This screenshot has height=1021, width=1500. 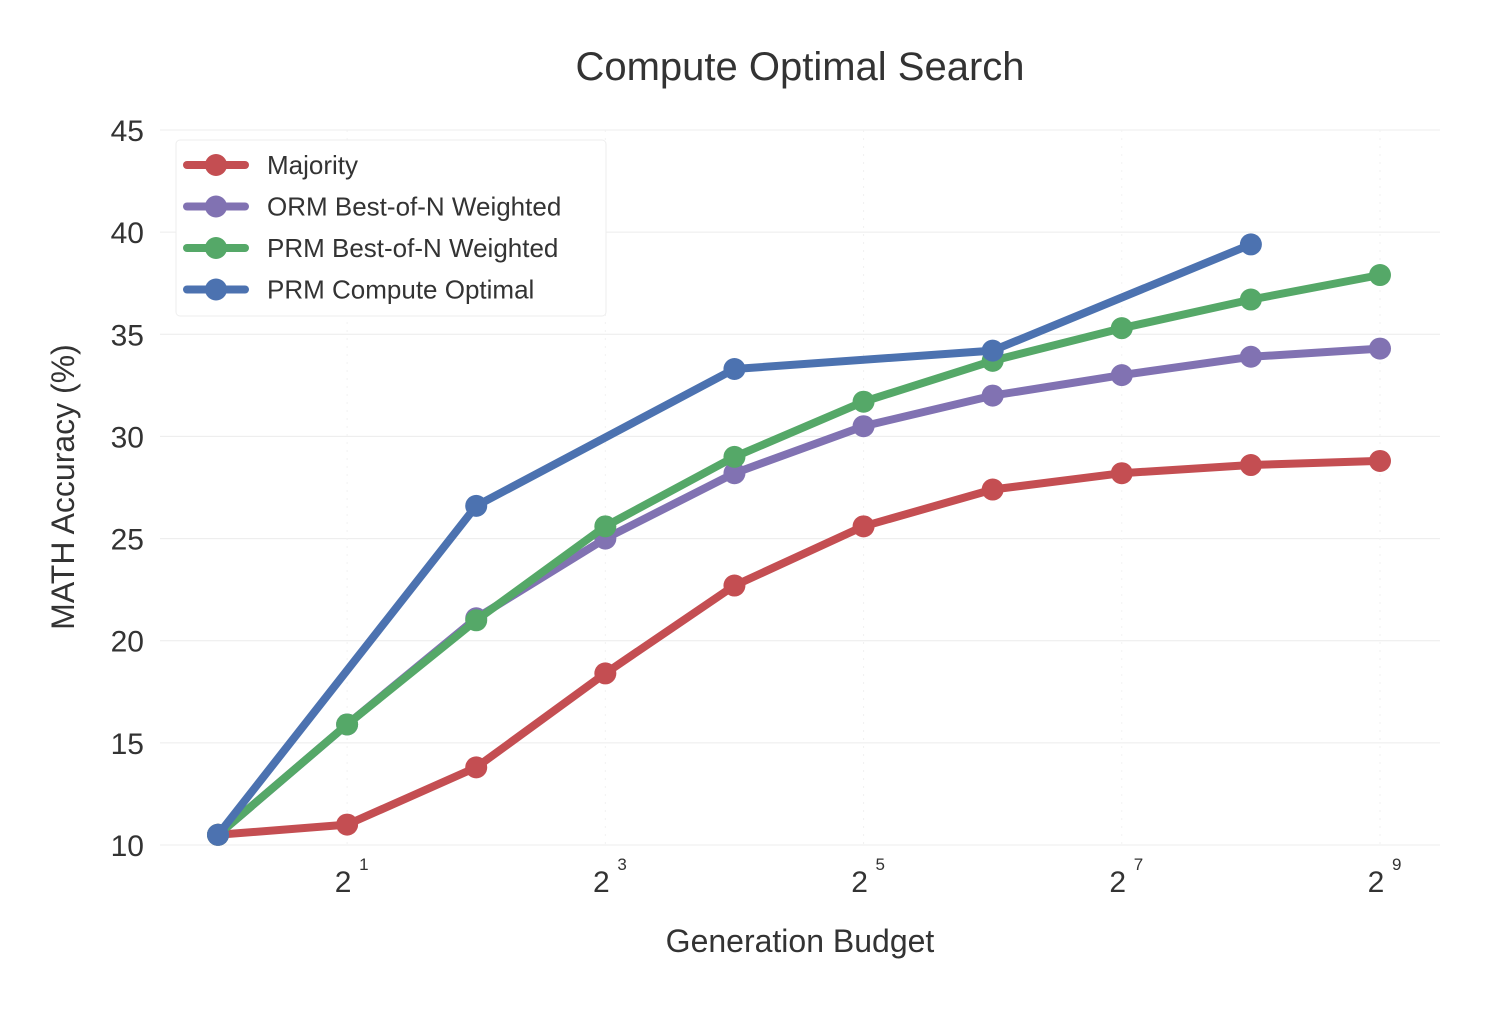 I want to click on legend-item: Majority, so click(x=270, y=165).